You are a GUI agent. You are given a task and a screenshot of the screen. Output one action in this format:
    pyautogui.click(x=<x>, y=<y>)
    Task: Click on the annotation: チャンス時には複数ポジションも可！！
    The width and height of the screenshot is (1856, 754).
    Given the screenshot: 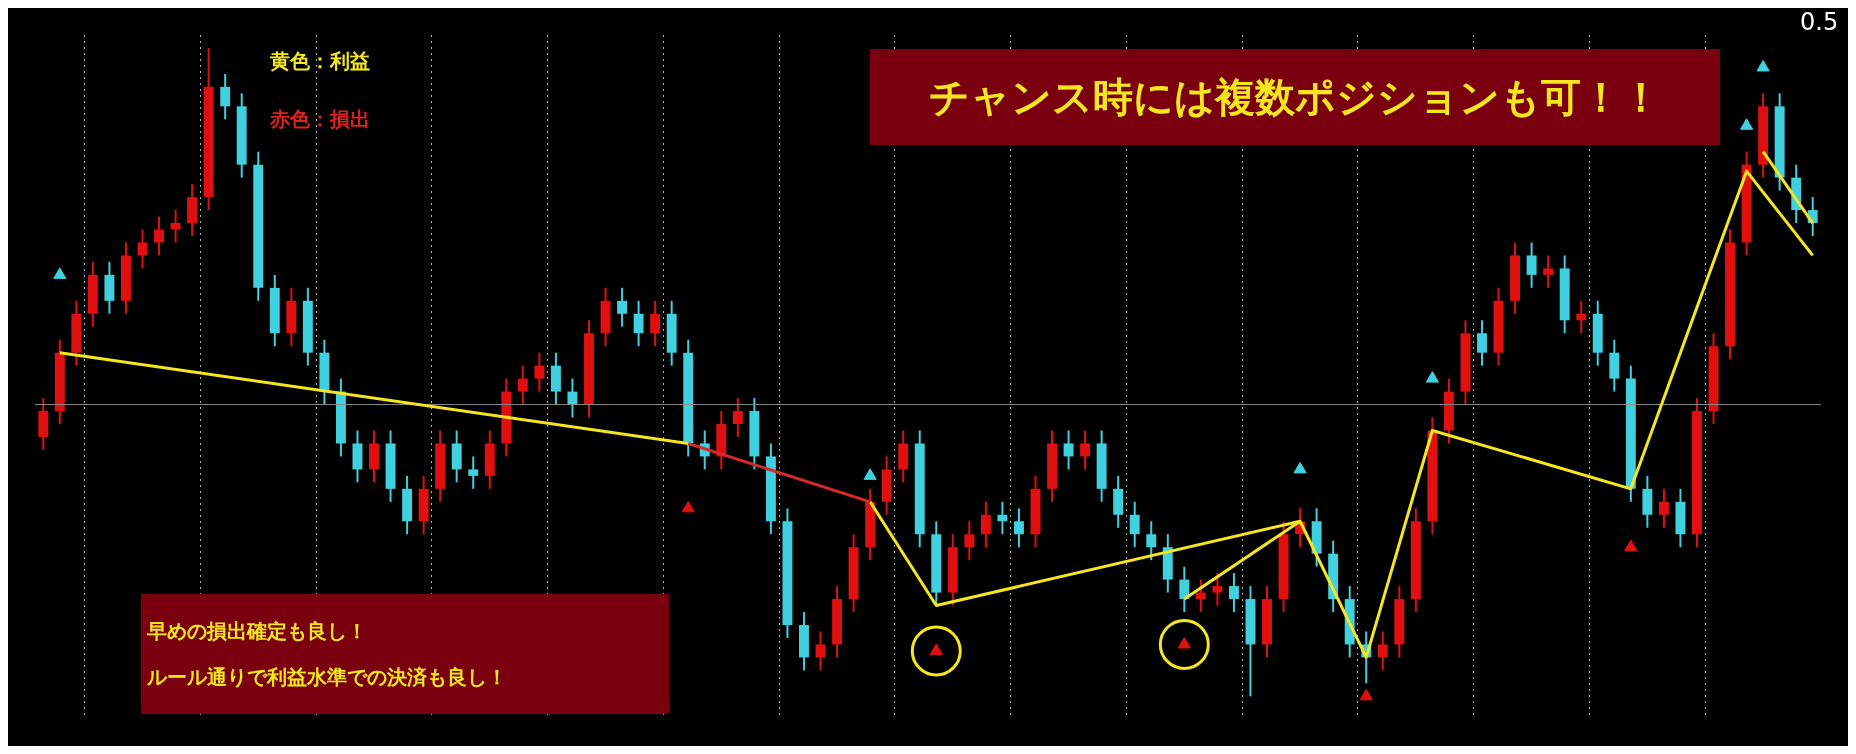 What is the action you would take?
    pyautogui.click(x=1295, y=97)
    